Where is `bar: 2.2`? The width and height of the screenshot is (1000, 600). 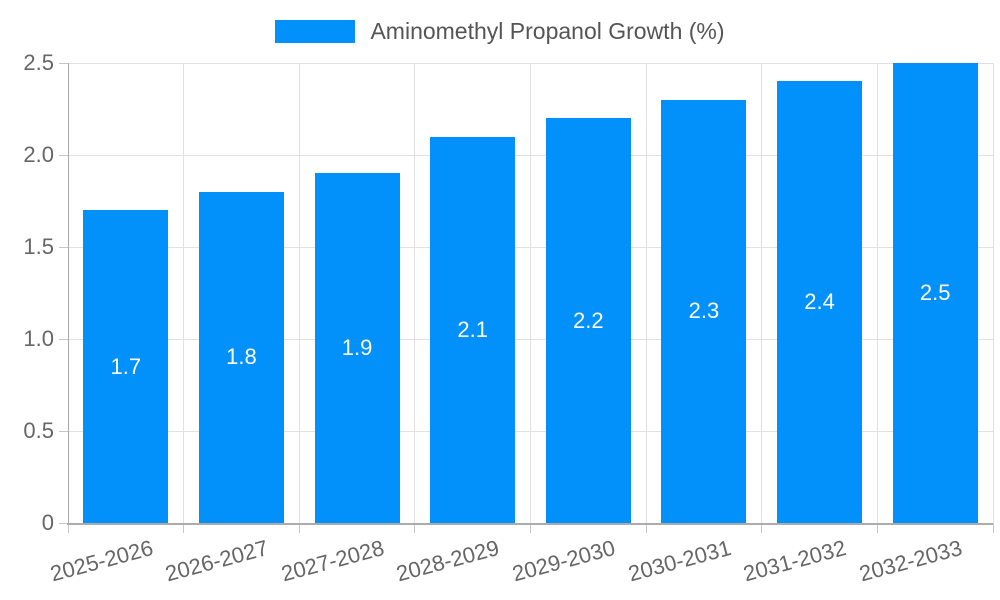
bar: 2.2 is located at coordinates (588, 320).